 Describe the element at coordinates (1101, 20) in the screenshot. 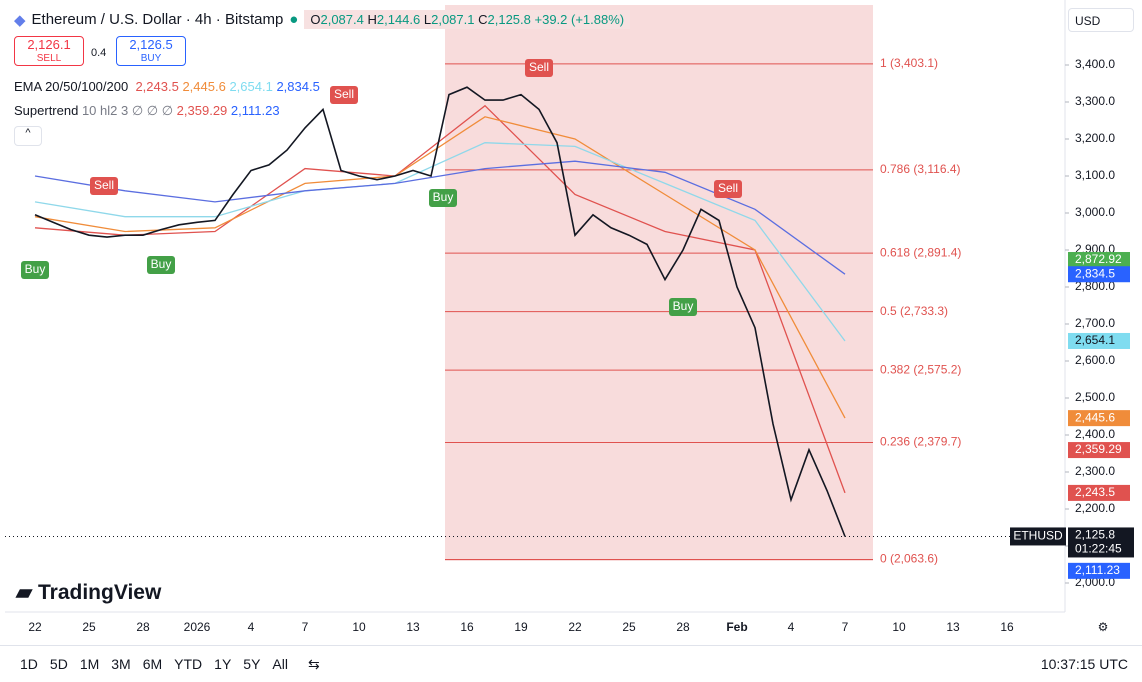

I see `currency: USD` at that location.